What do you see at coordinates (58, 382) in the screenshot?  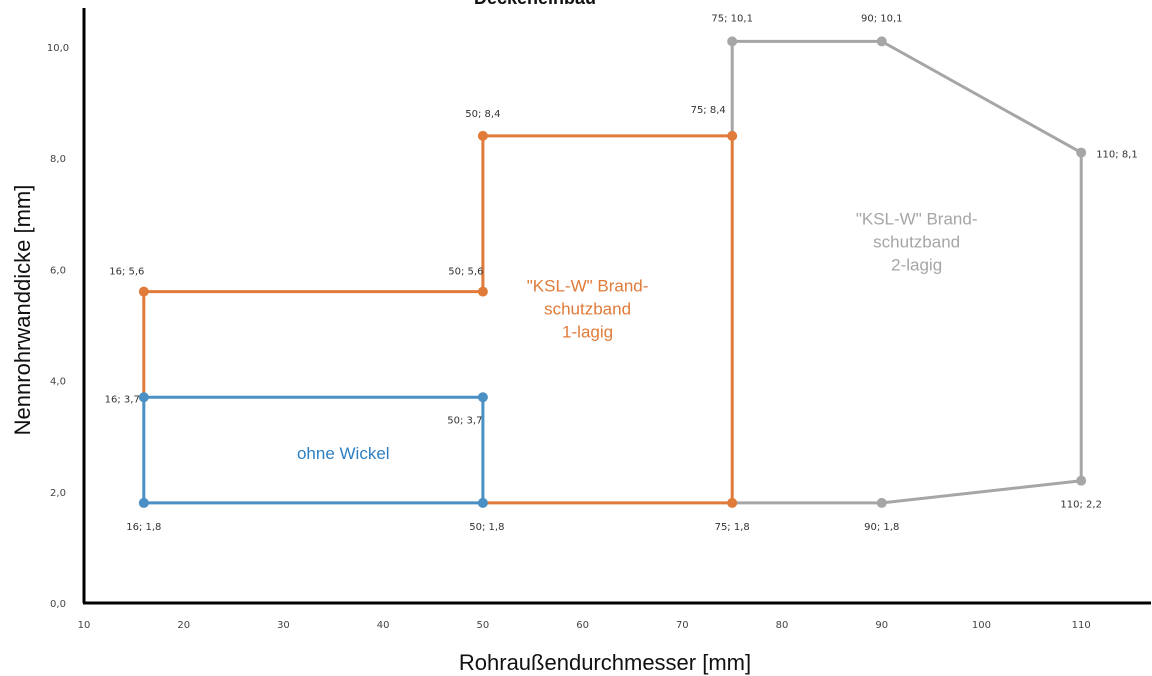 I see `y-tick-label: 4,0` at bounding box center [58, 382].